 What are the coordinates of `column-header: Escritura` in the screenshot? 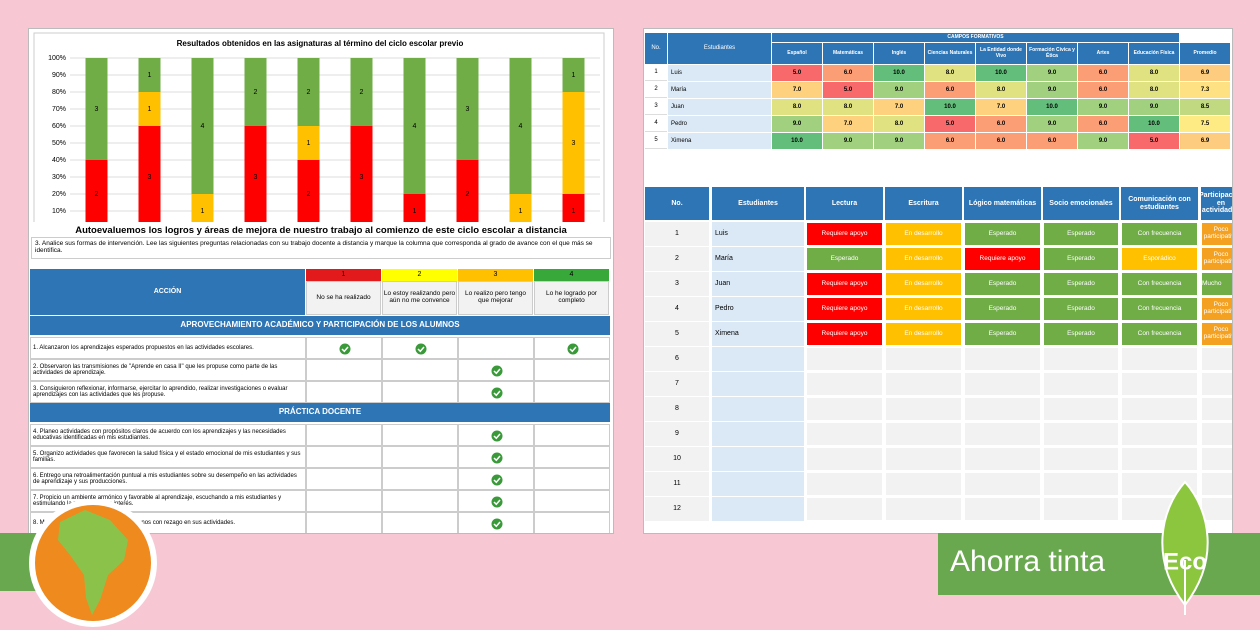 It's located at (923, 203).